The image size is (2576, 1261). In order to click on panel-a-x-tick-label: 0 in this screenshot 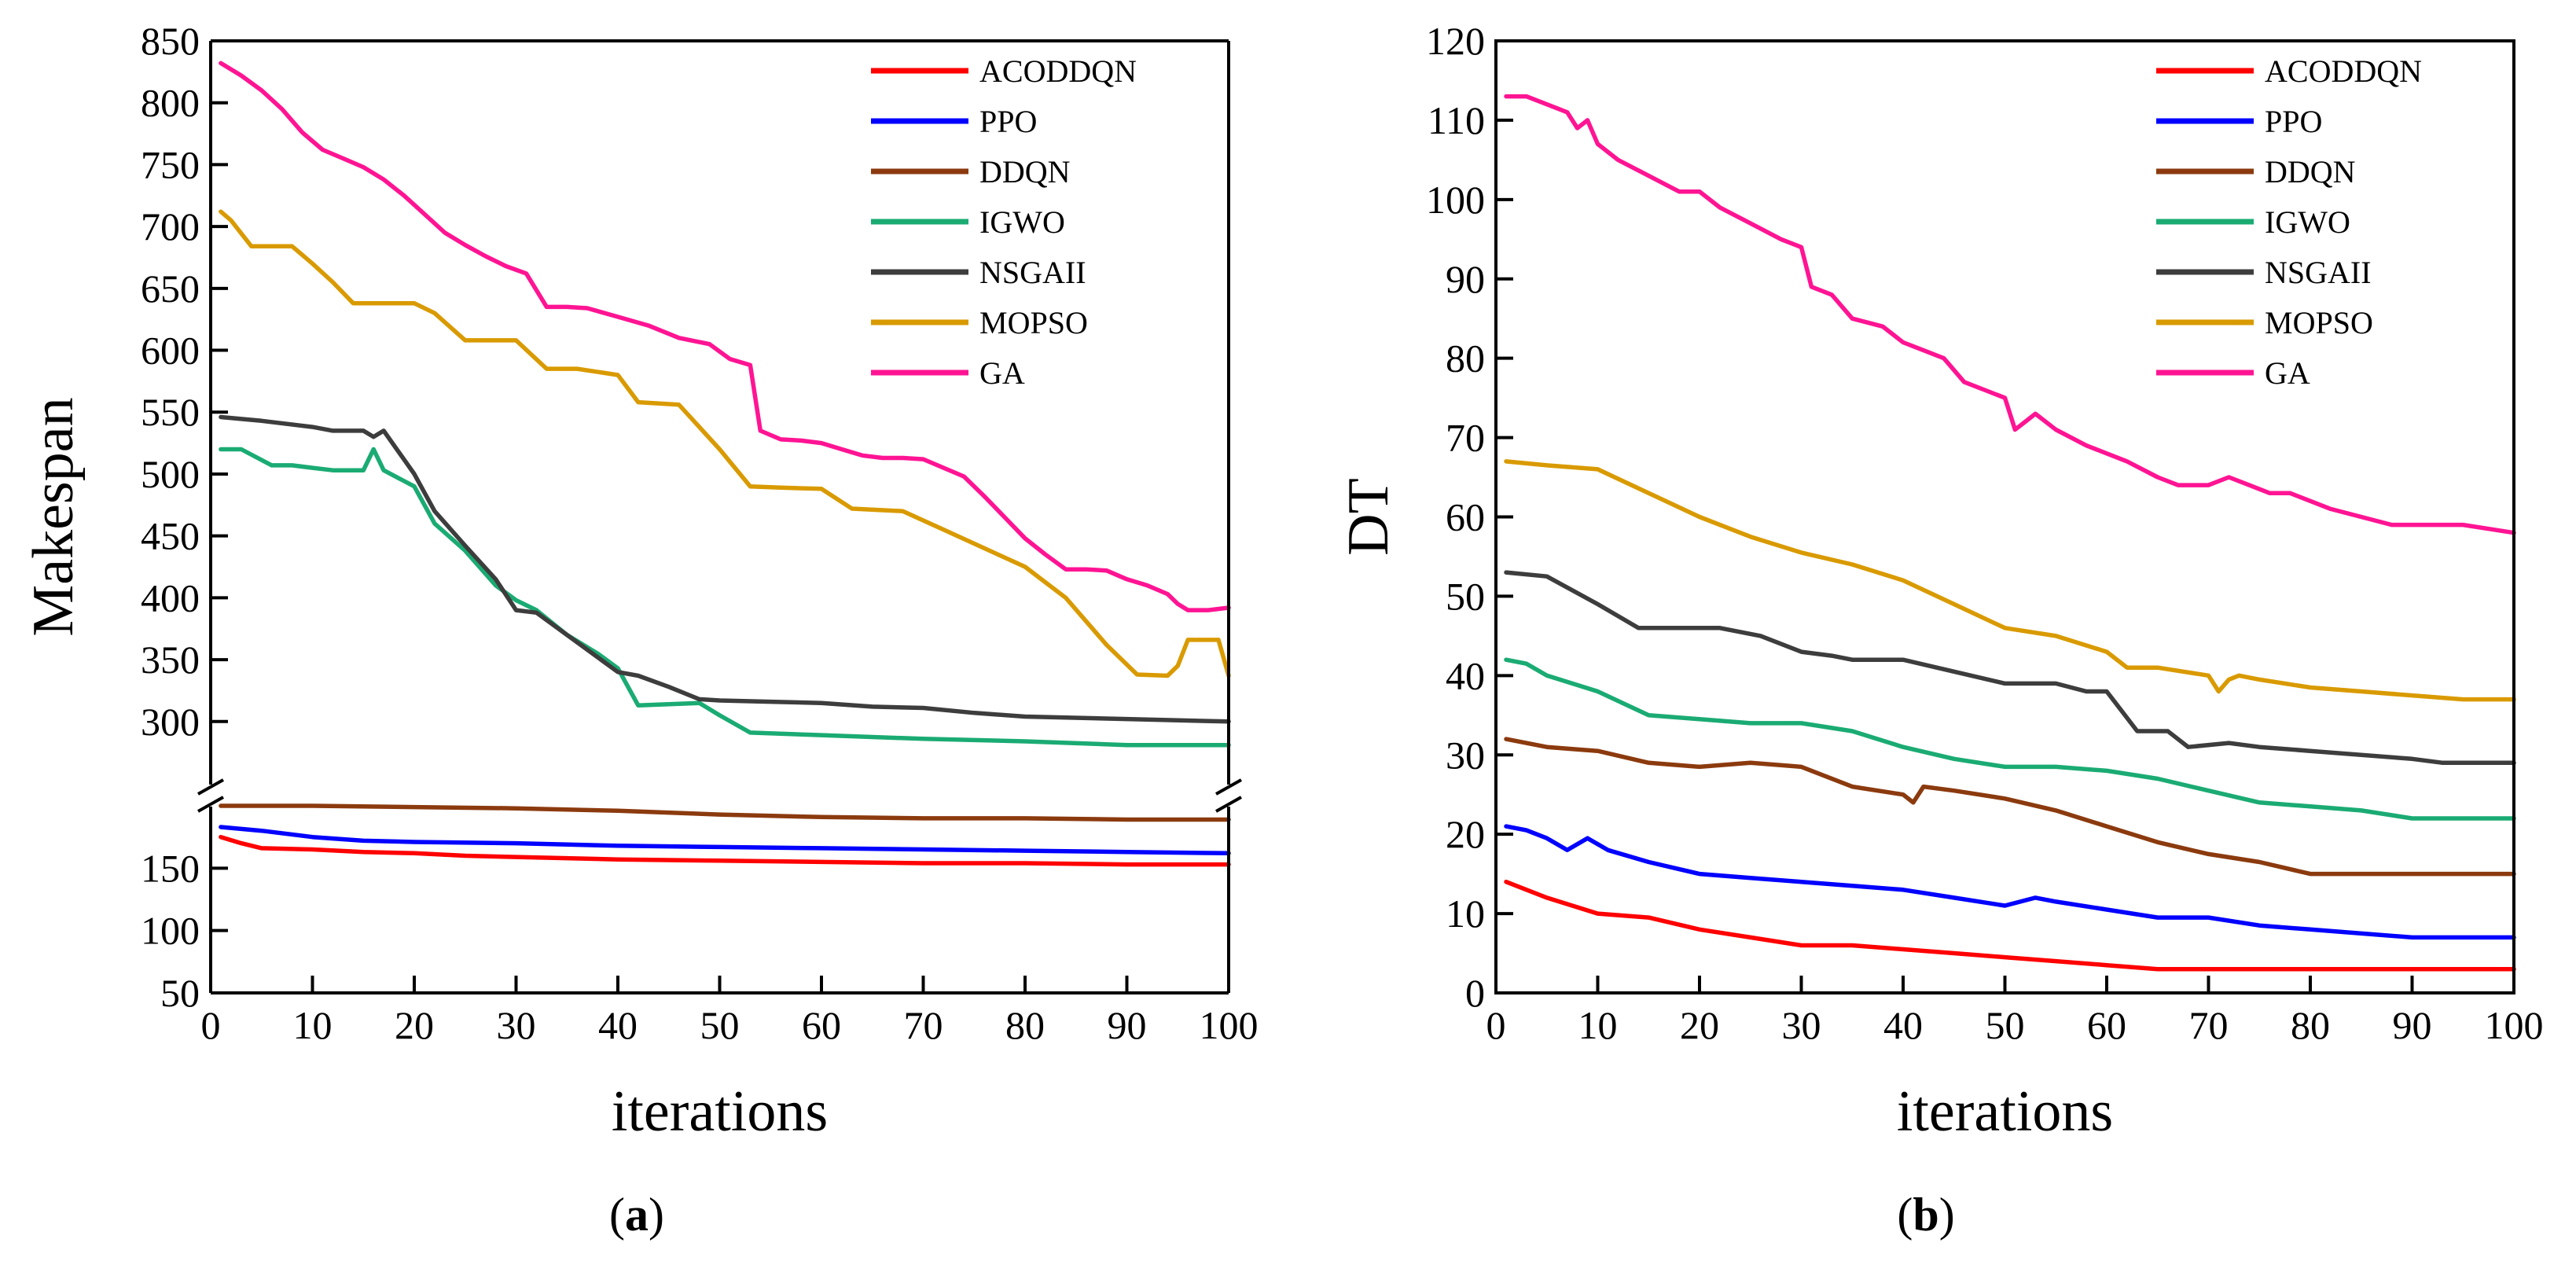, I will do `click(211, 1025)`.